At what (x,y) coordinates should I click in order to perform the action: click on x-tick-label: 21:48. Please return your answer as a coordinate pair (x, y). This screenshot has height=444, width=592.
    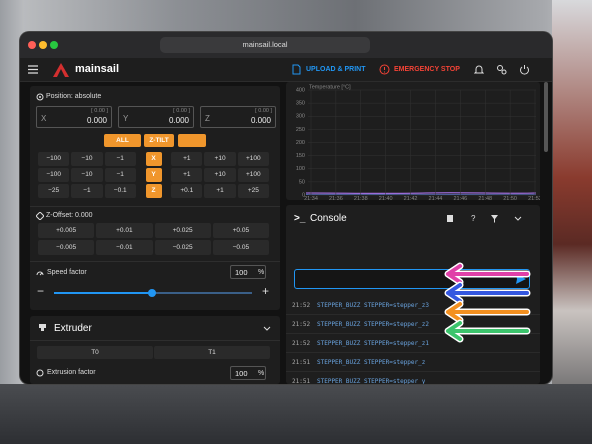
    Looking at the image, I should click on (485, 198).